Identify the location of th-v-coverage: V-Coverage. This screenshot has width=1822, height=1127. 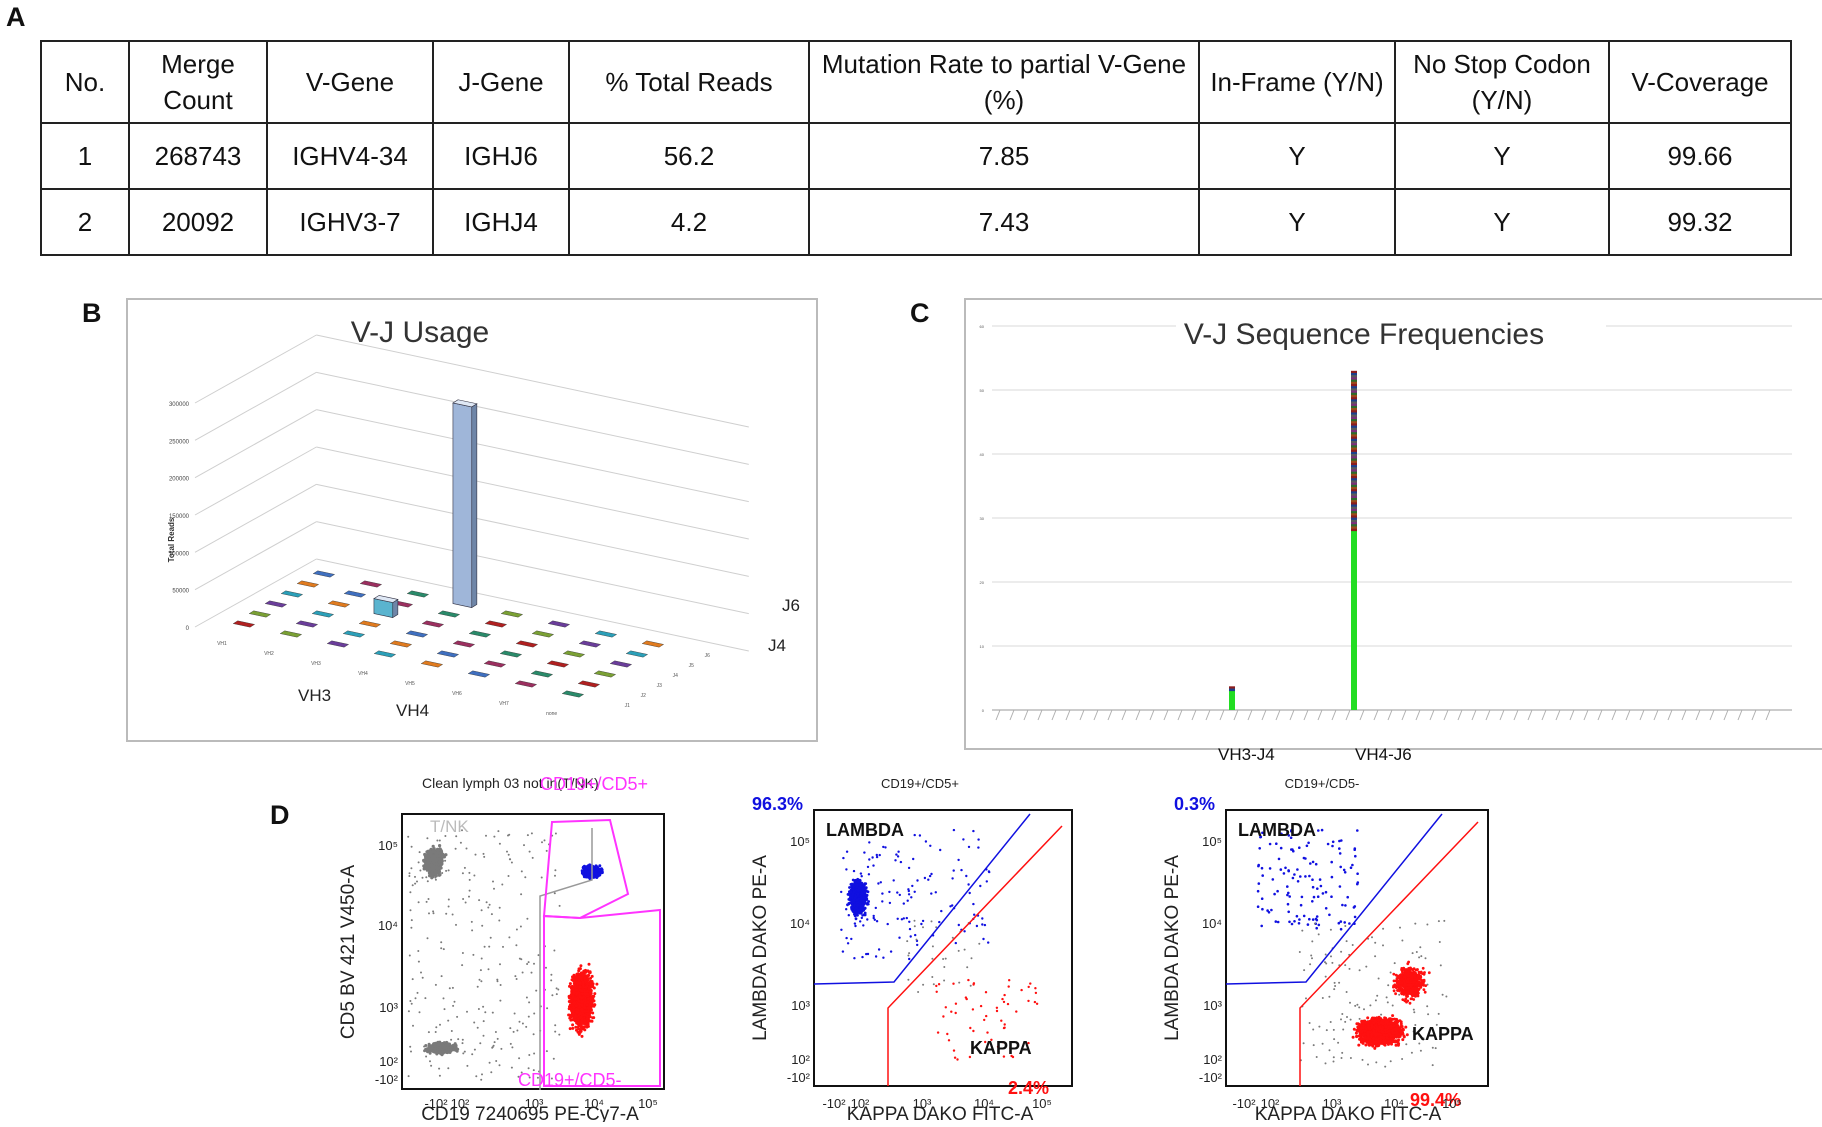
(1700, 82).